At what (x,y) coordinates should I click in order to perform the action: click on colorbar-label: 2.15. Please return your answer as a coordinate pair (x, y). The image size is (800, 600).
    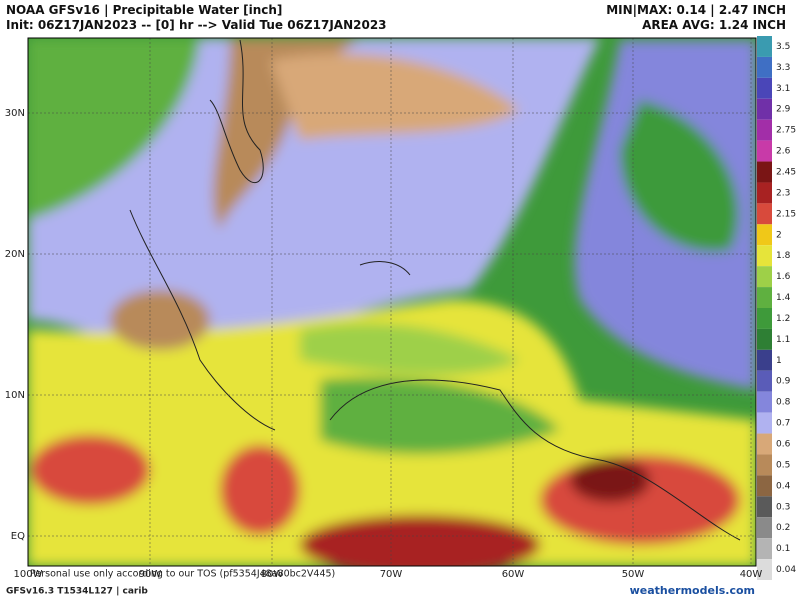
    Looking at the image, I should click on (786, 214).